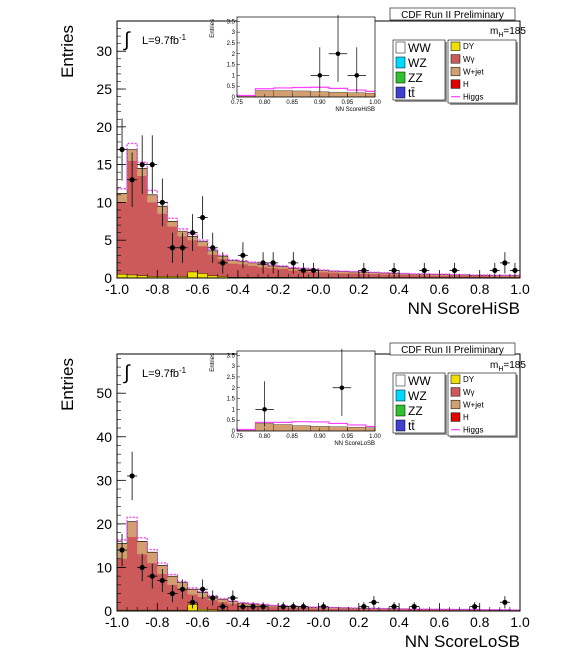 The width and height of the screenshot is (567, 667). Describe the element at coordinates (265, 103) in the screenshot. I see `inset-x-tick-label: 0.80` at that location.